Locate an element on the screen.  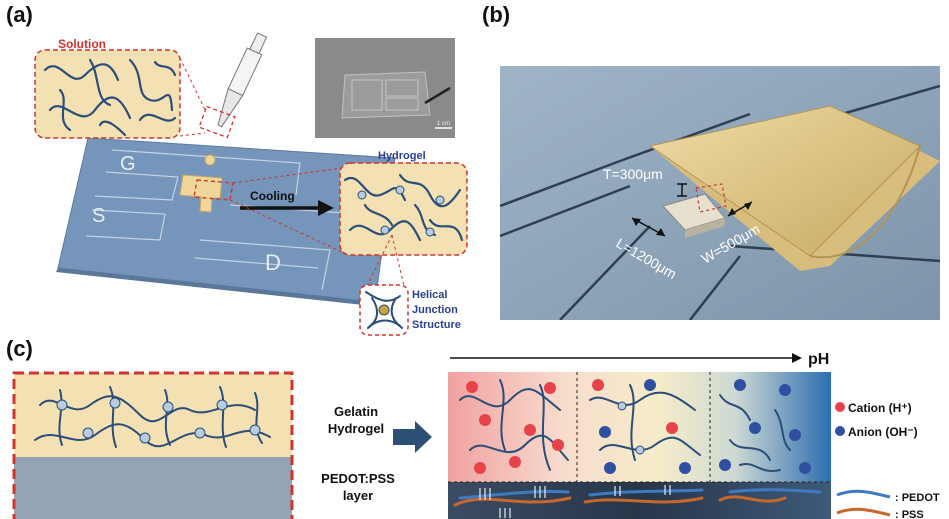
gate-letter: G is located at coordinates (128, 164).